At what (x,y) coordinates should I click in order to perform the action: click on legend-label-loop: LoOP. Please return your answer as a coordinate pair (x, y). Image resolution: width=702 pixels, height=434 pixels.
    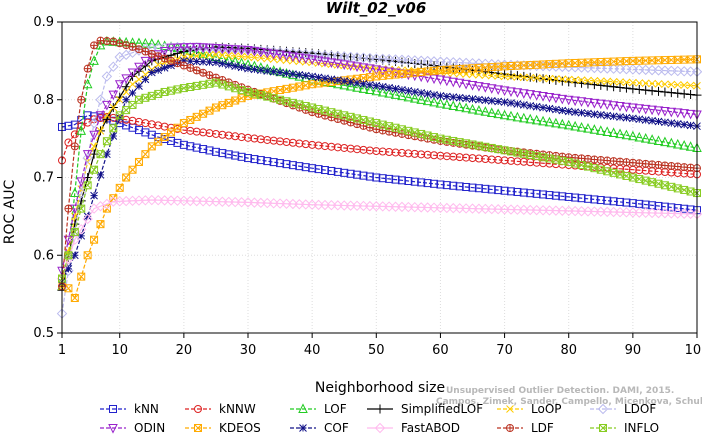
    Looking at the image, I should click on (546, 409).